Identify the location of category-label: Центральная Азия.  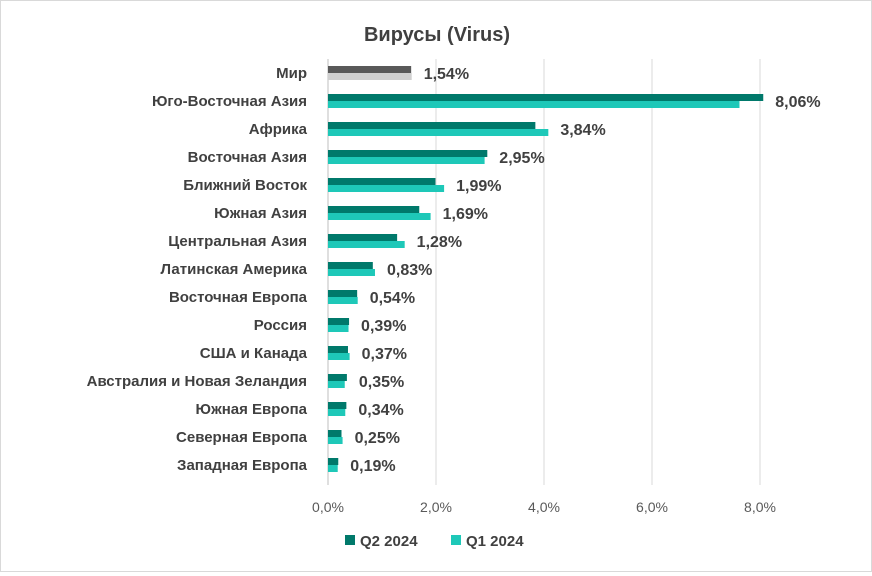
(237, 241).